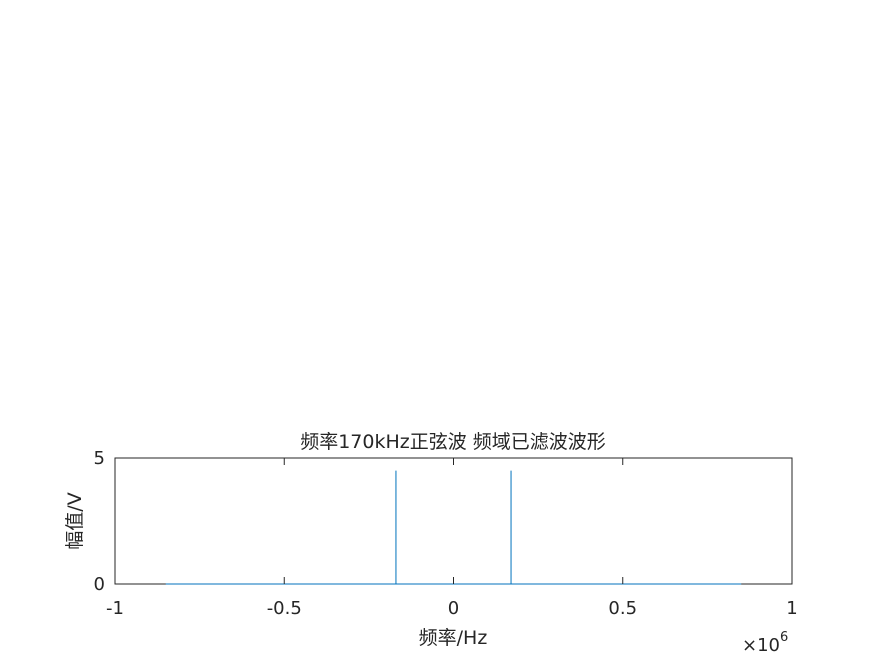  Describe the element at coordinates (115, 608) in the screenshot. I see `x-tick-label: -1` at that location.